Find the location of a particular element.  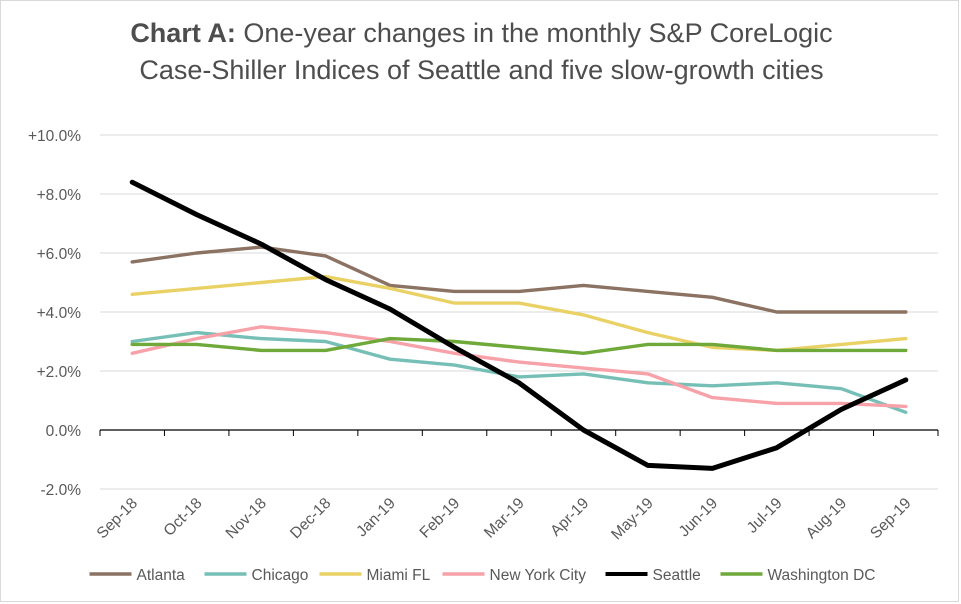

x-tick-label: Jul-19 is located at coordinates (765, 516).